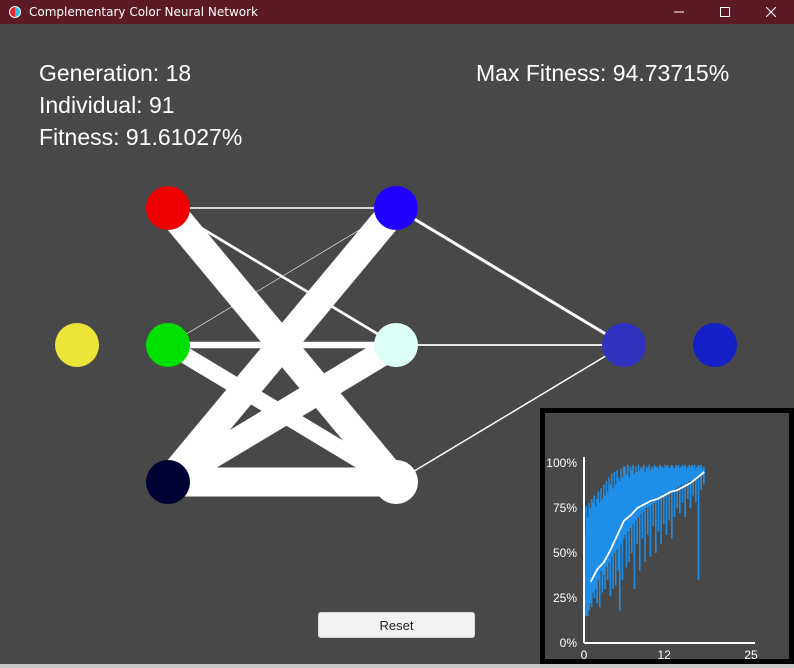  Describe the element at coordinates (561, 463) in the screenshot. I see `y-tick-label: 100%` at that location.